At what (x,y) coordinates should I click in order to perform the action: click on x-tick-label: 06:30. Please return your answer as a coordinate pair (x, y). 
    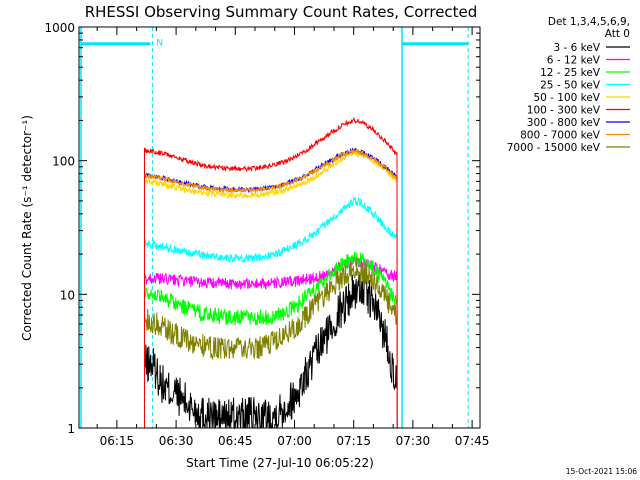
    Looking at the image, I should click on (176, 441).